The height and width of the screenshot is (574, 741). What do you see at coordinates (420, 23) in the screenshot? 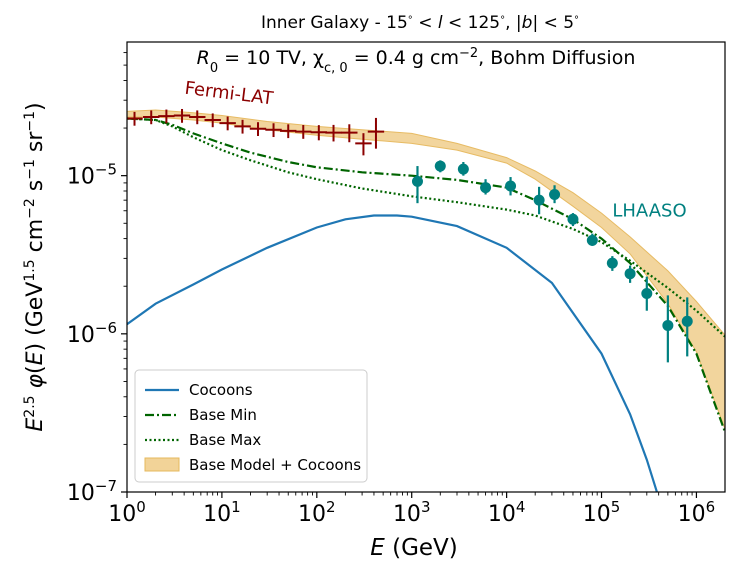
I see `chart-title: Inner Galaxy - 15° < l < 125°, |b| < 5°` at bounding box center [420, 23].